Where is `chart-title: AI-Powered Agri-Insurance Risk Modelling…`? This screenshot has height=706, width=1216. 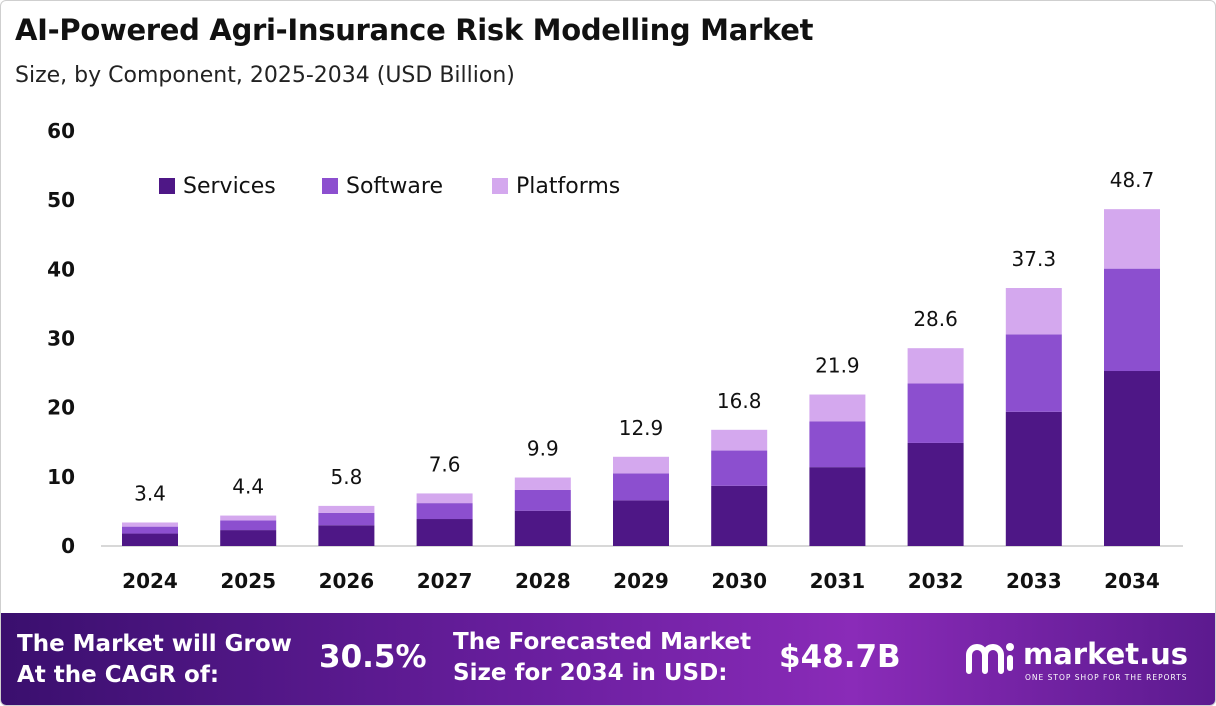
chart-title: AI-Powered Agri-Insurance Risk Modelling… is located at coordinates (414, 30).